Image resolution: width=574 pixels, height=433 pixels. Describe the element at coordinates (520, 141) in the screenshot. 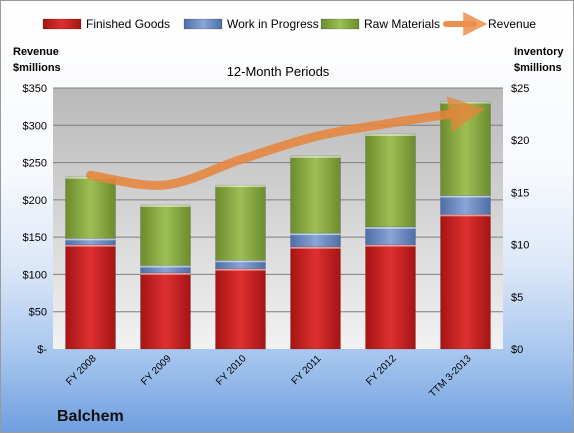

I see `right-tick-label: $20` at that location.